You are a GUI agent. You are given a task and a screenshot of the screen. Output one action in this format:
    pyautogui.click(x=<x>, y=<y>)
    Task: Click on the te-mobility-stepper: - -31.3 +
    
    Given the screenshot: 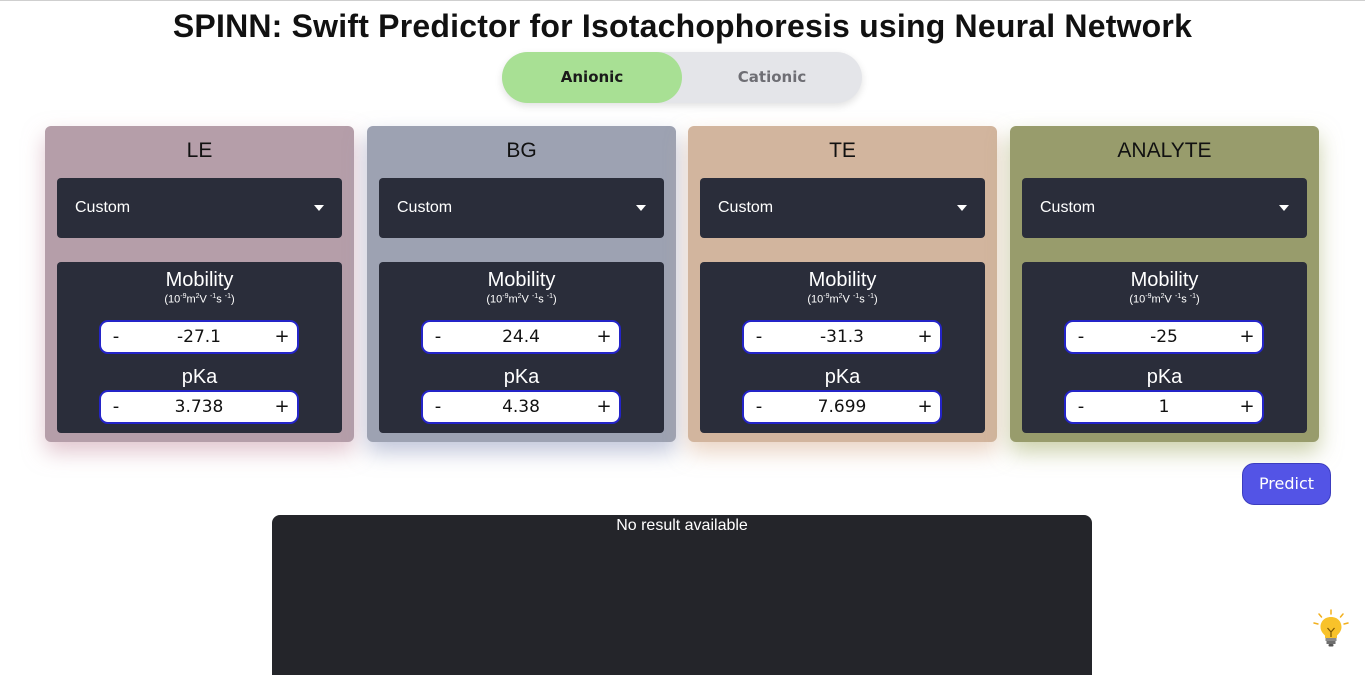 What is the action you would take?
    pyautogui.click(x=842, y=337)
    